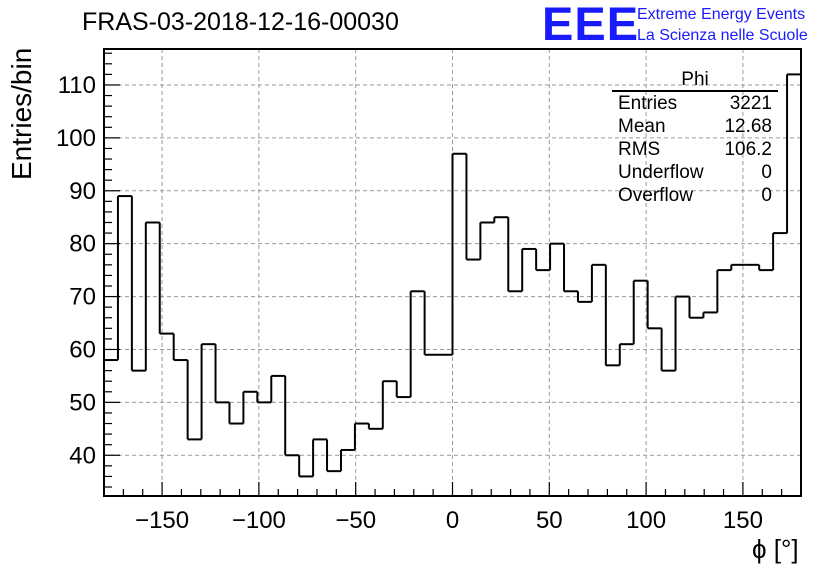 The image size is (836, 572). I want to click on stats-row-mean: Mean 12.68, so click(695, 126).